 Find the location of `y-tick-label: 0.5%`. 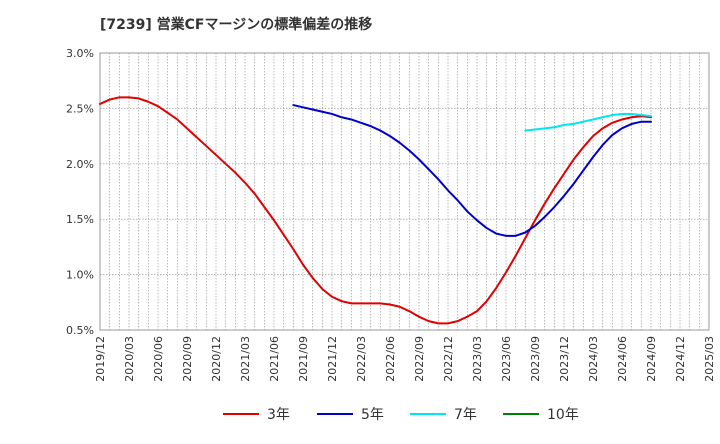

y-tick-label: 0.5% is located at coordinates (80, 330).